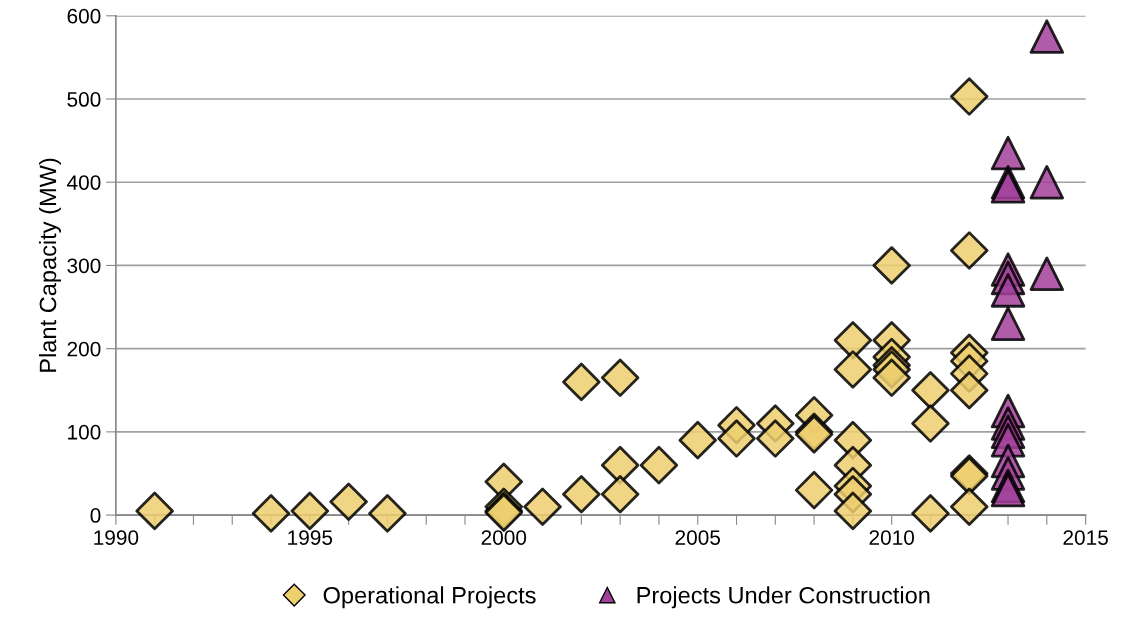  What do you see at coordinates (116, 537) in the screenshot?
I see `x-tick-label: 1990` at bounding box center [116, 537].